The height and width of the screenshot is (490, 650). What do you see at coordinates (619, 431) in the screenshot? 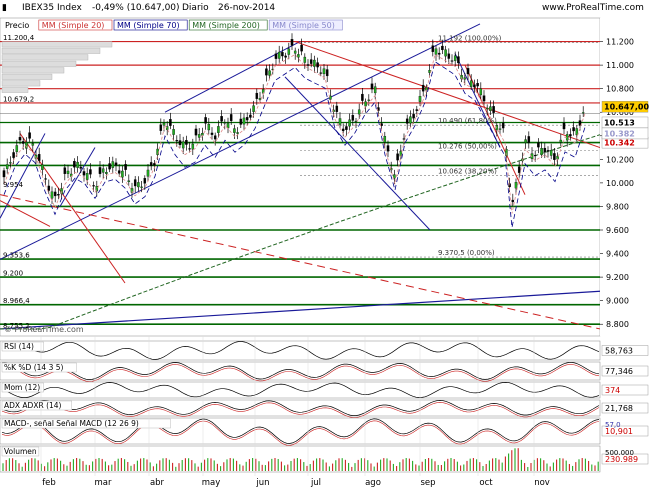
I see `indicator-value: 10,901` at bounding box center [619, 431].